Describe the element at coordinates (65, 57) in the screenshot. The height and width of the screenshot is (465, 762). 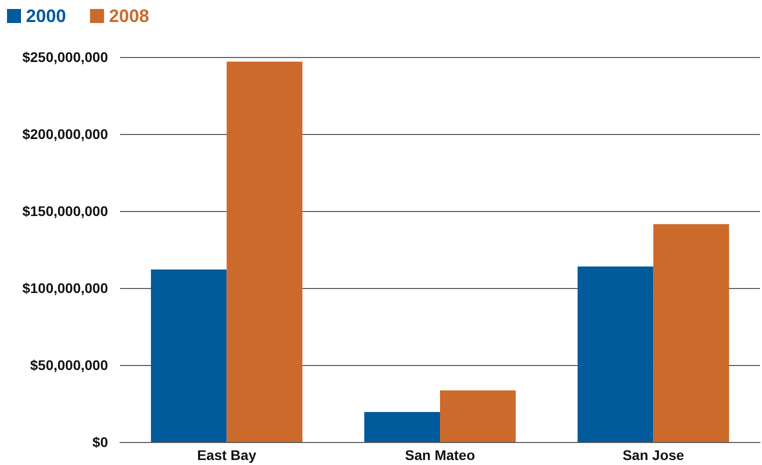
I see `y-tick-label: $250,000,000` at that location.